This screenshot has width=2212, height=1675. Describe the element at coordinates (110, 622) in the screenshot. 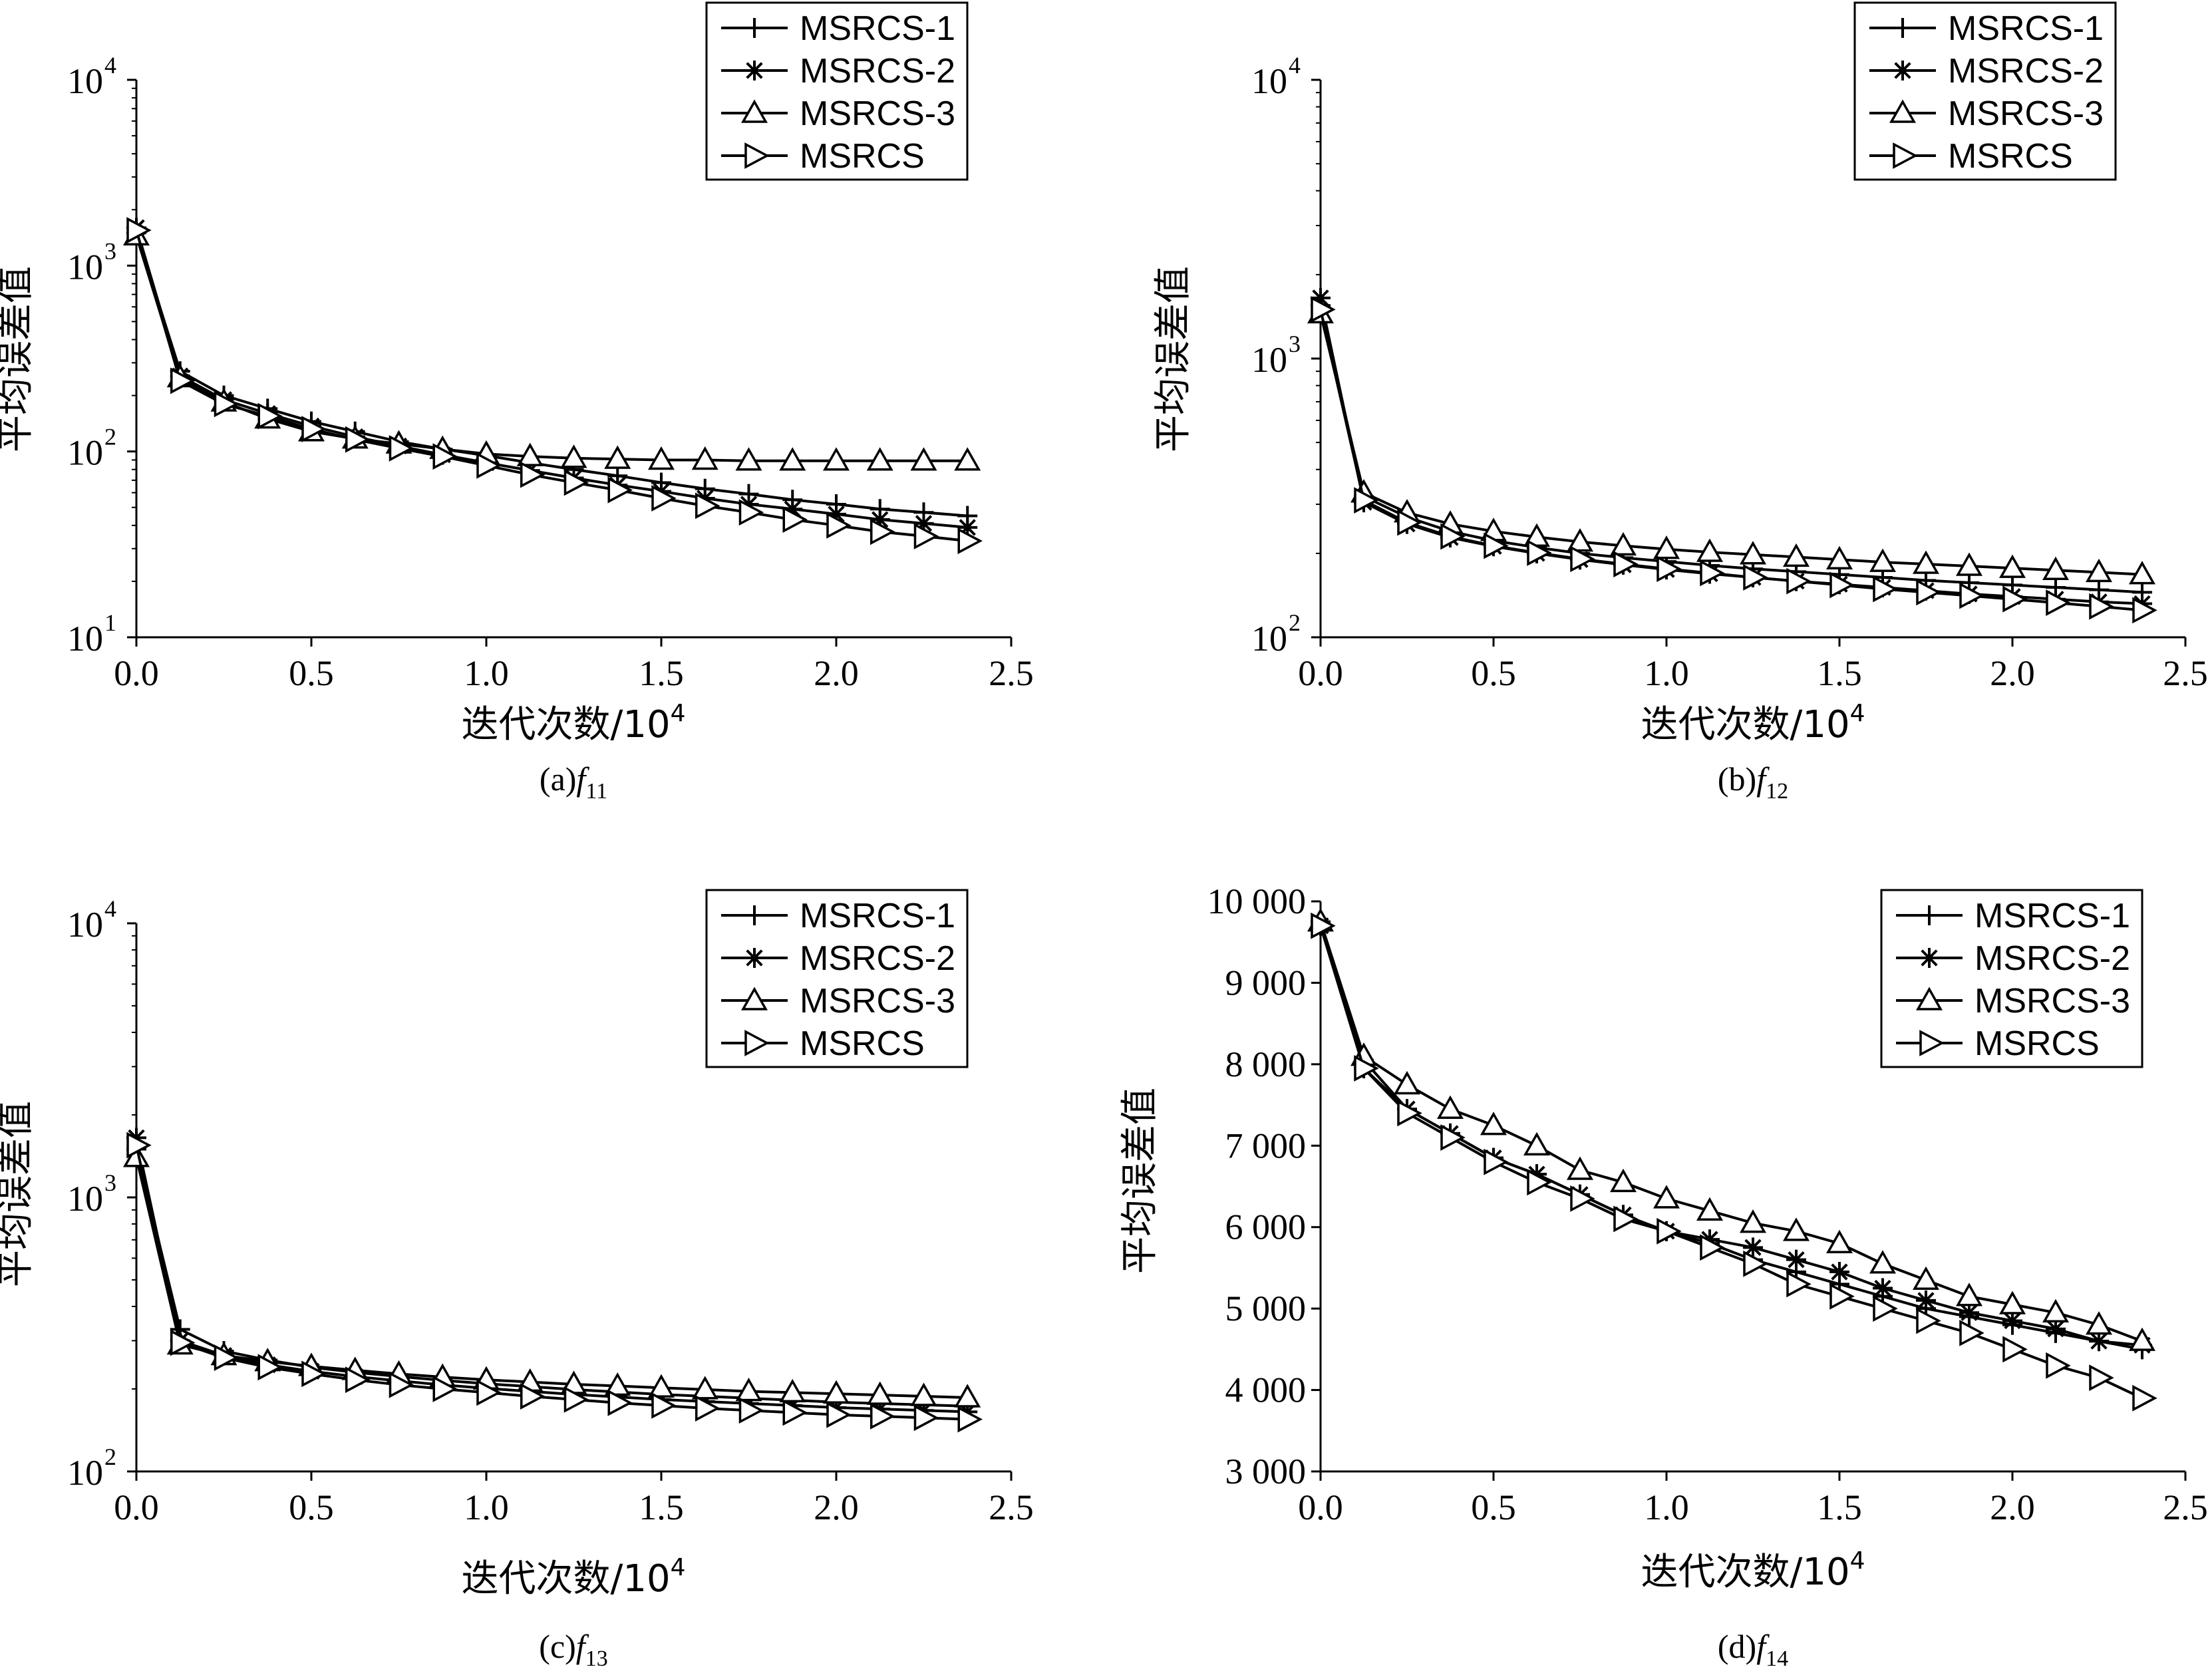

I see `y-tick-exponent: 1` at that location.